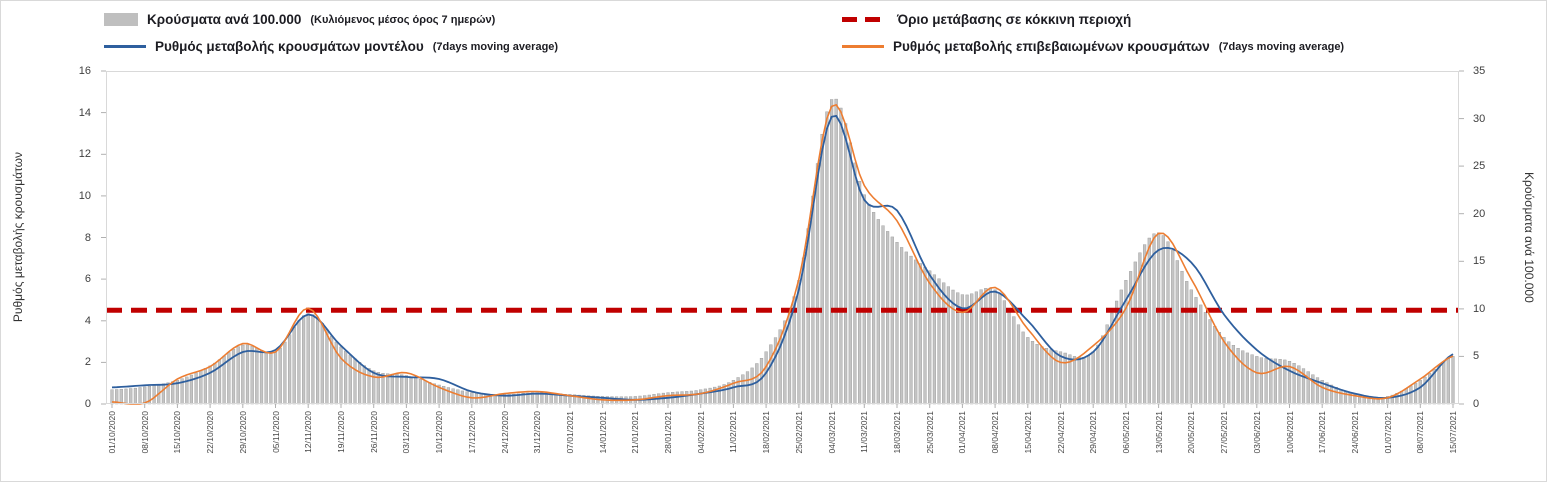 Image resolution: width=1547 pixels, height=482 pixels. I want to click on x-axis-tick-label: 20/05/2021, so click(1191, 432).